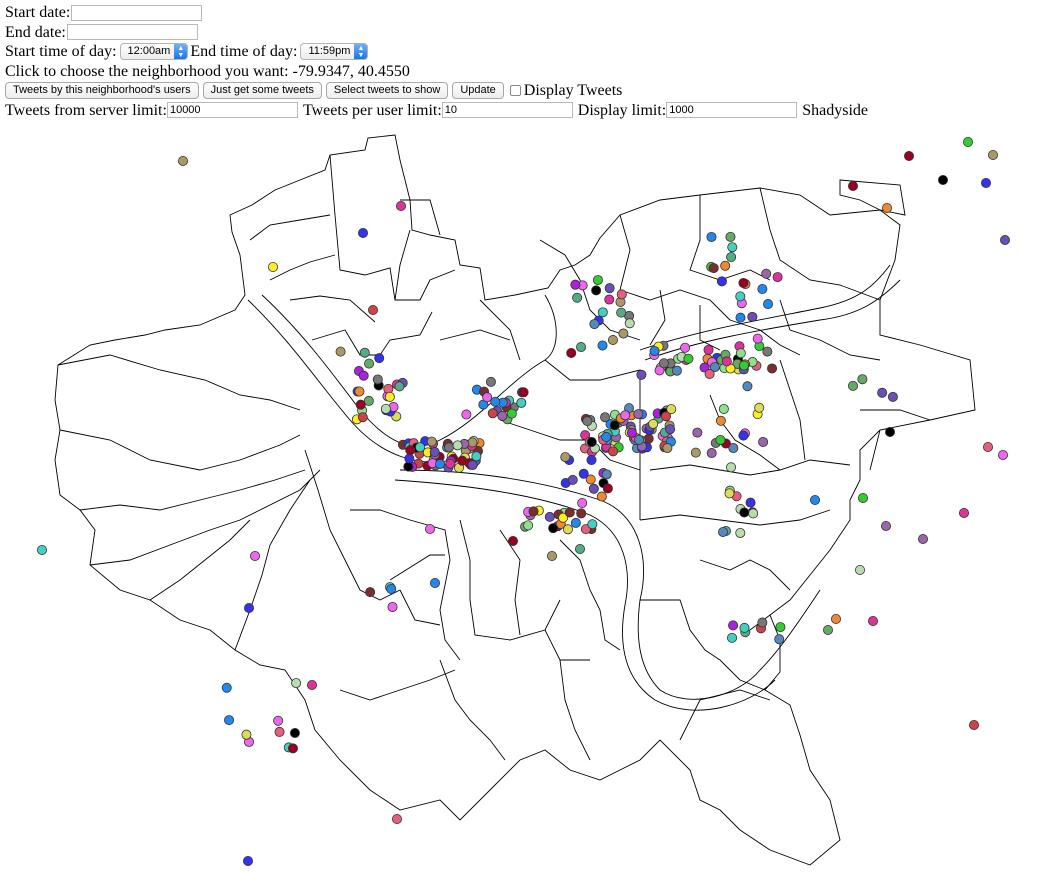 Image resolution: width=1062 pixels, height=895 pixels. I want to click on select-tweets-button: Select tweets to show, so click(387, 91).